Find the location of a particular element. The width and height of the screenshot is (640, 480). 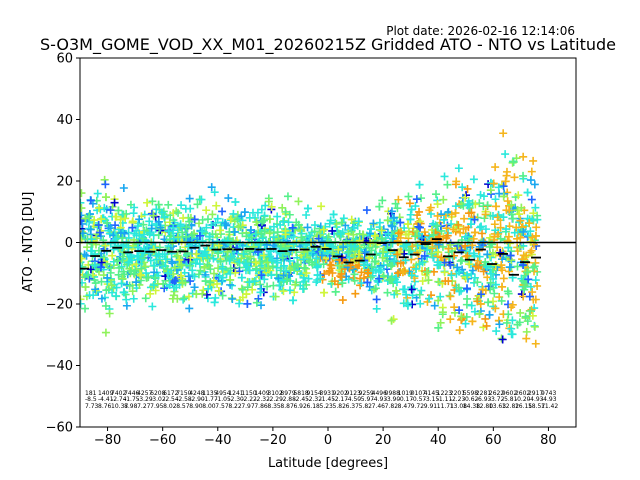

bin-stat-label: 9123 is located at coordinates (353, 393).